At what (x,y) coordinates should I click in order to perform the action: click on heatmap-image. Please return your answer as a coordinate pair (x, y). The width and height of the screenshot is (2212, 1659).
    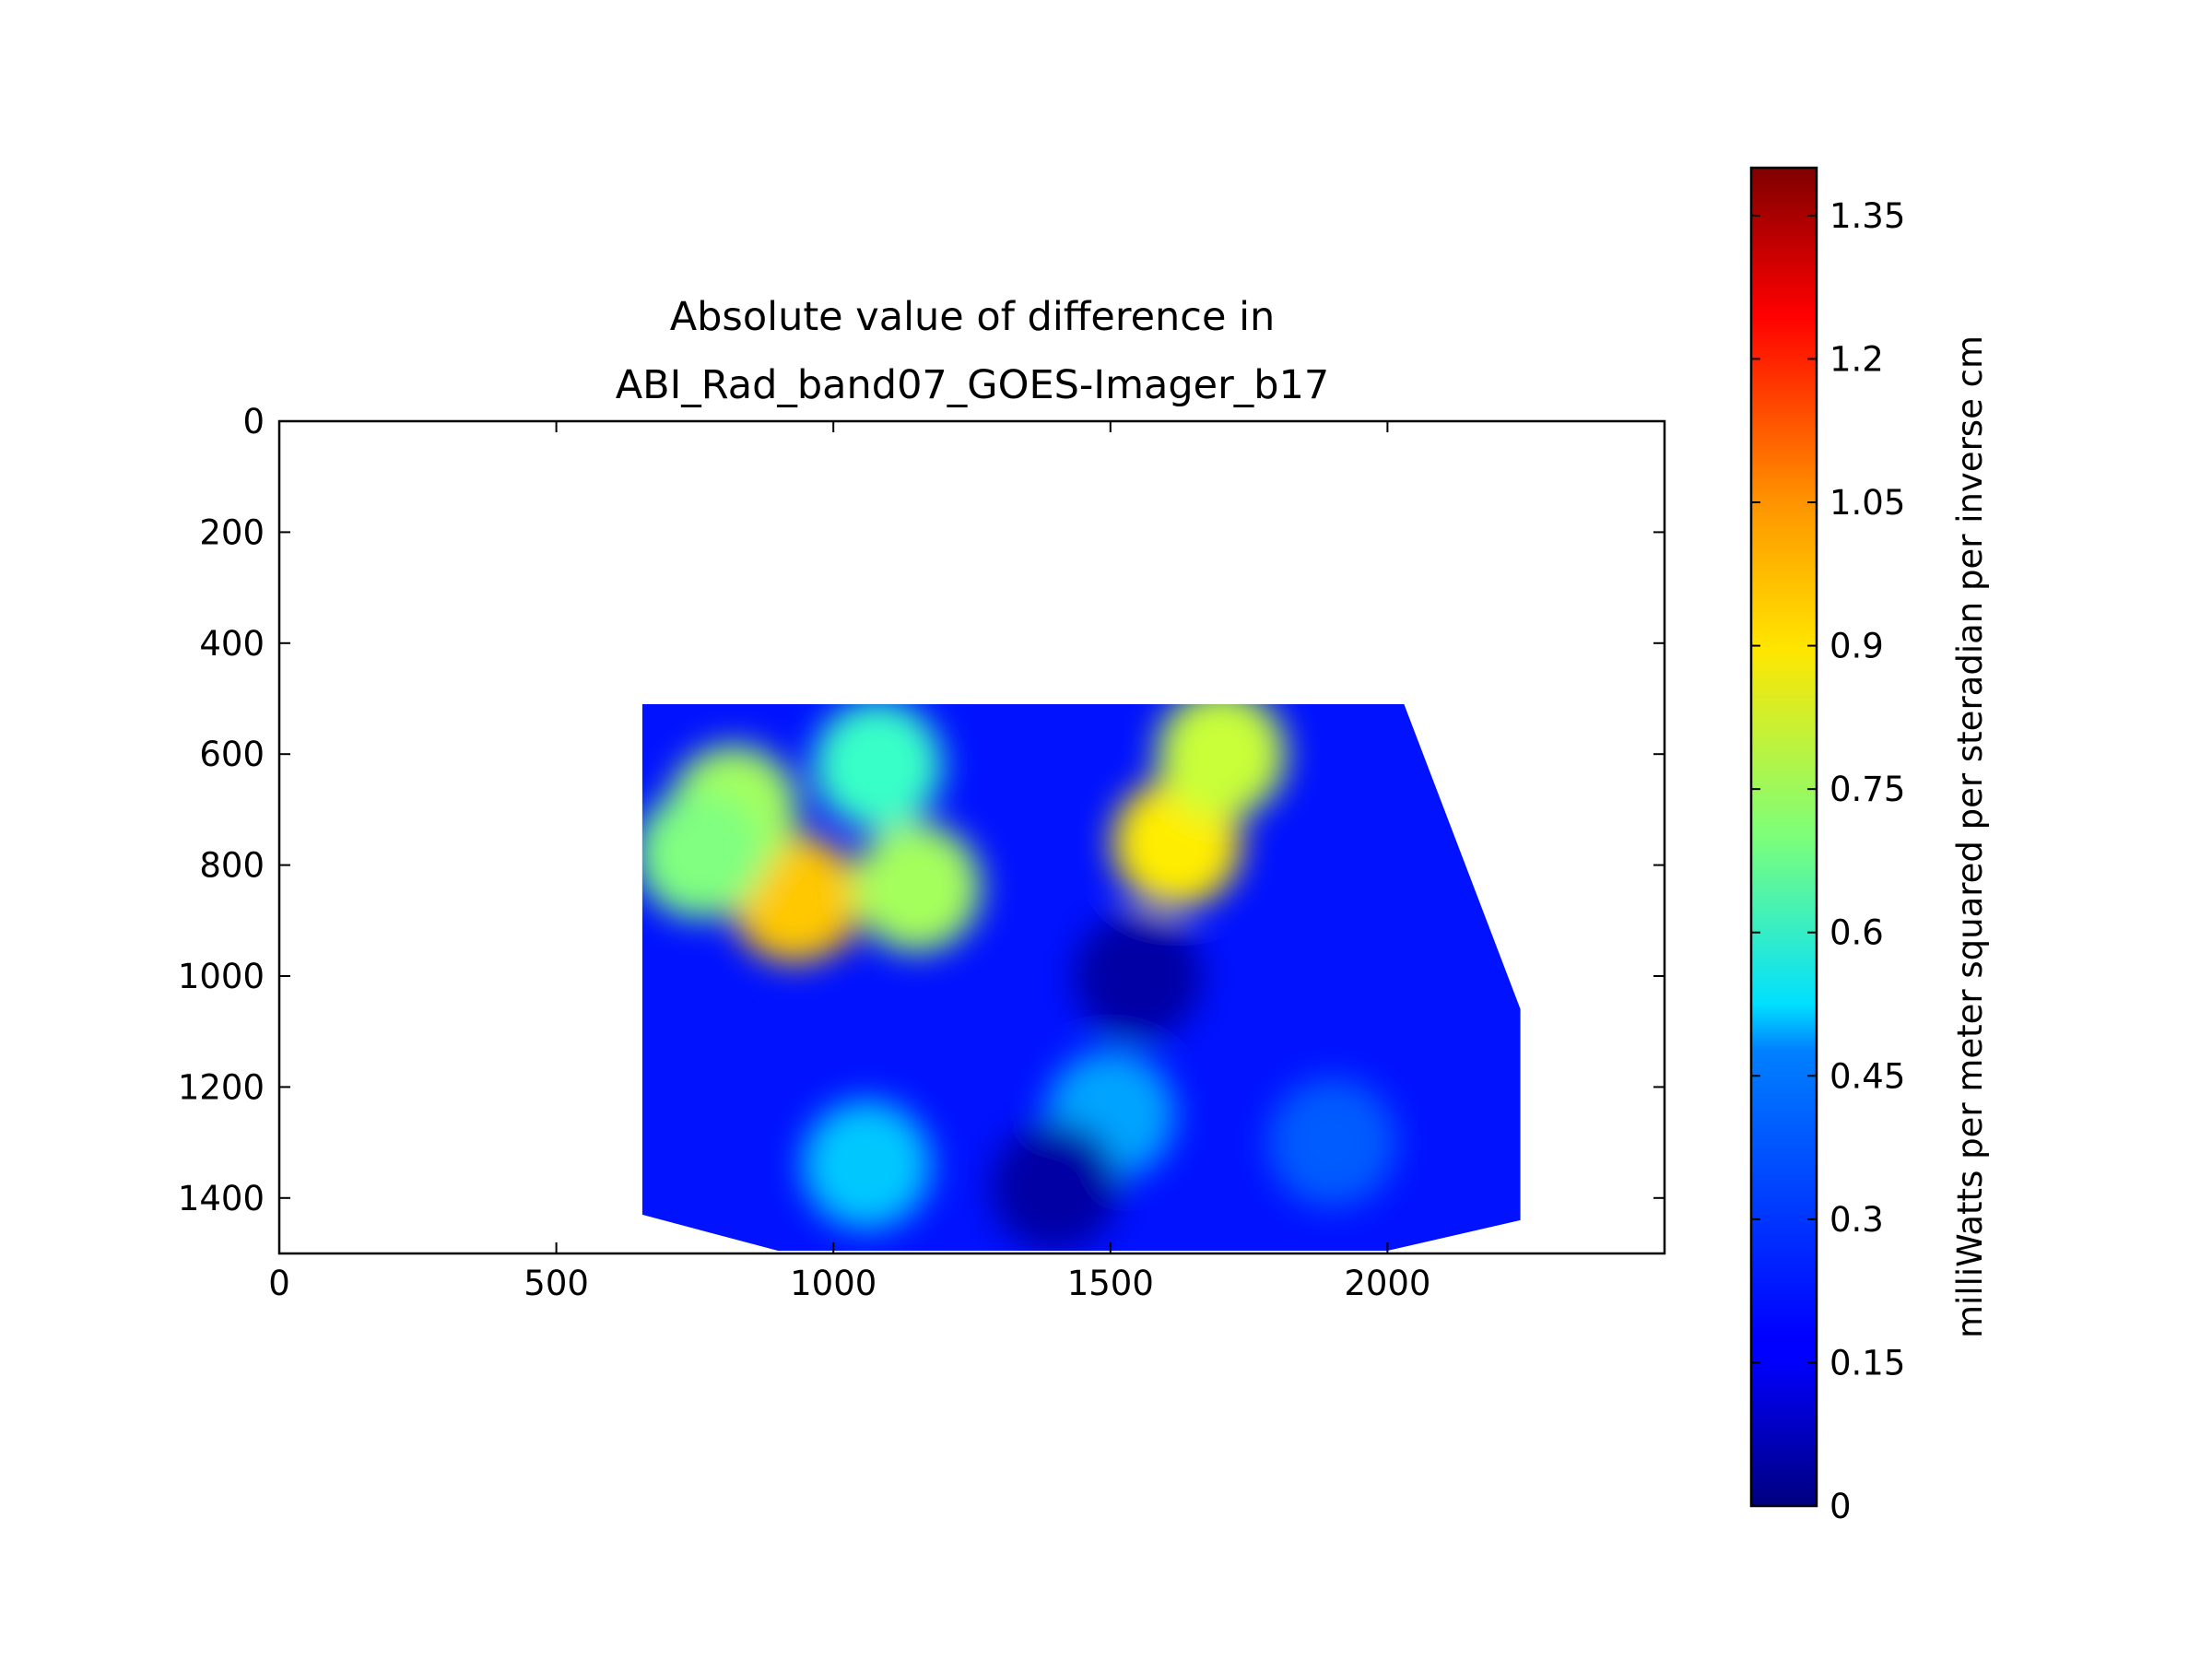
    Looking at the image, I should click on (1081, 977).